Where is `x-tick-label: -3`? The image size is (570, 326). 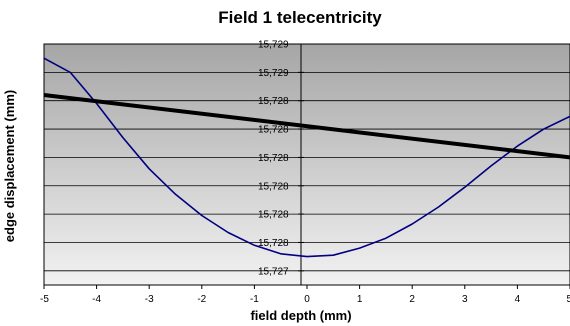 x-tick-label: -3 is located at coordinates (149, 299).